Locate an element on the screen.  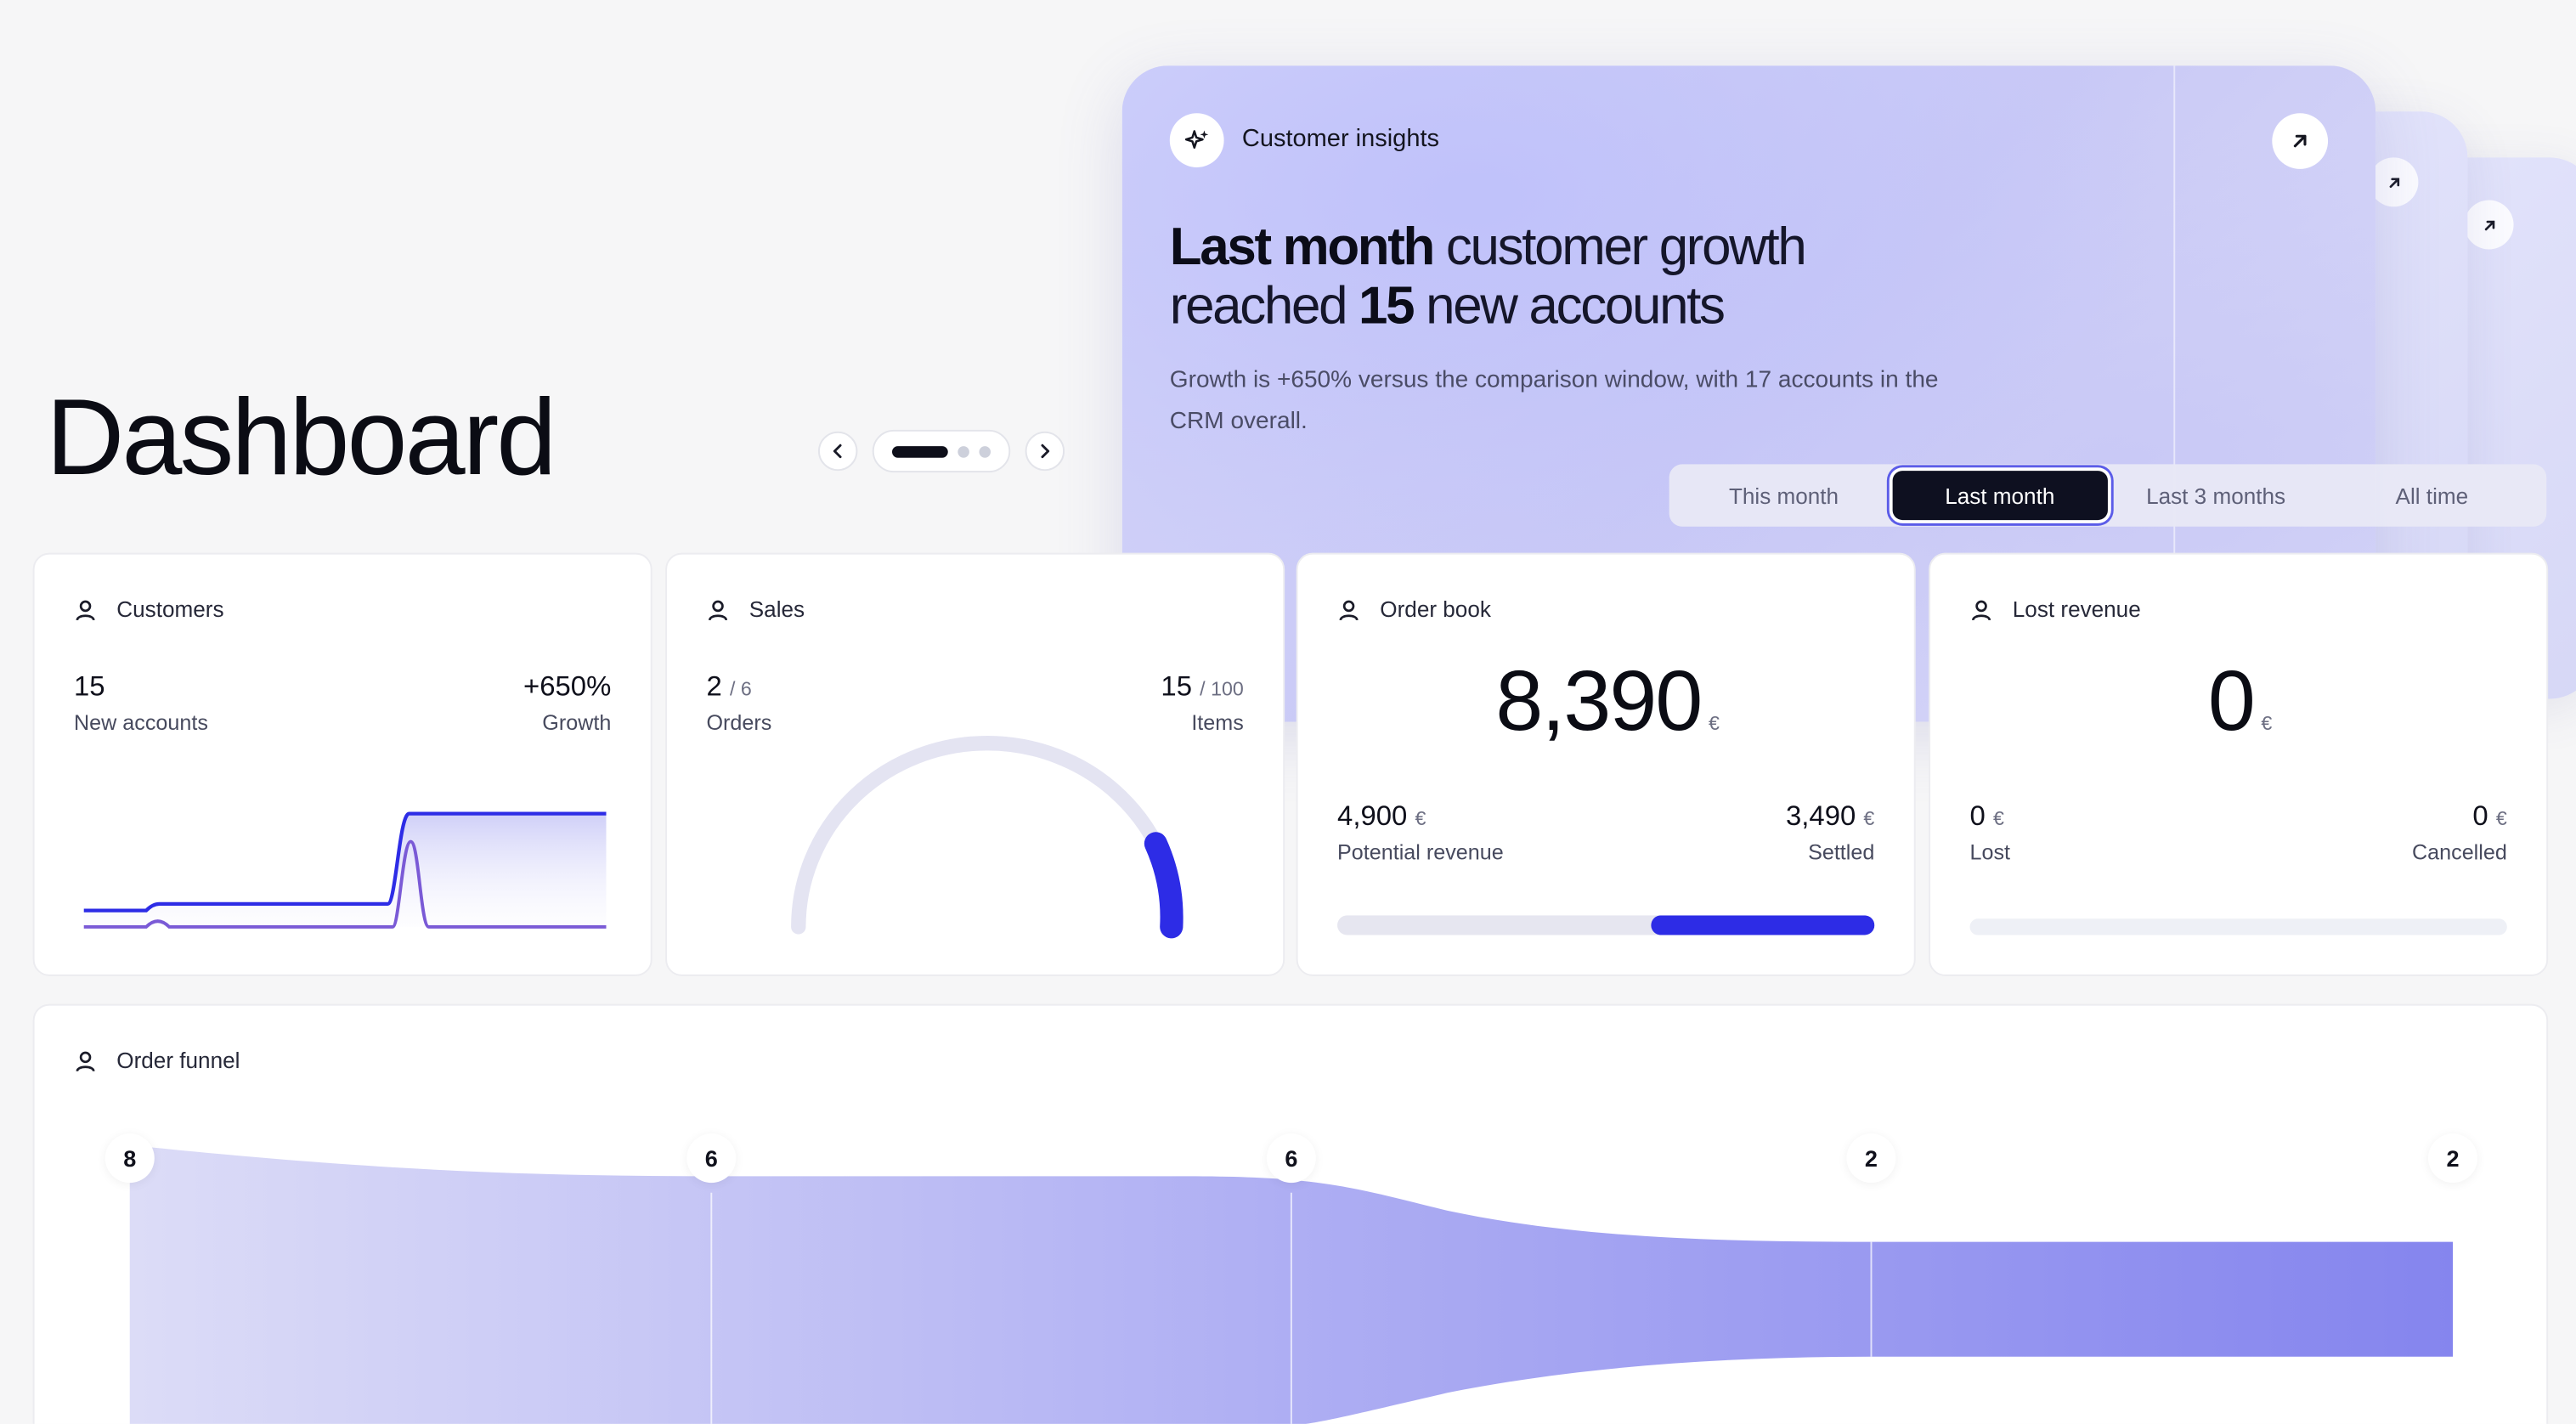
funnel-stage-5-count: 2 is located at coordinates (2453, 1158).